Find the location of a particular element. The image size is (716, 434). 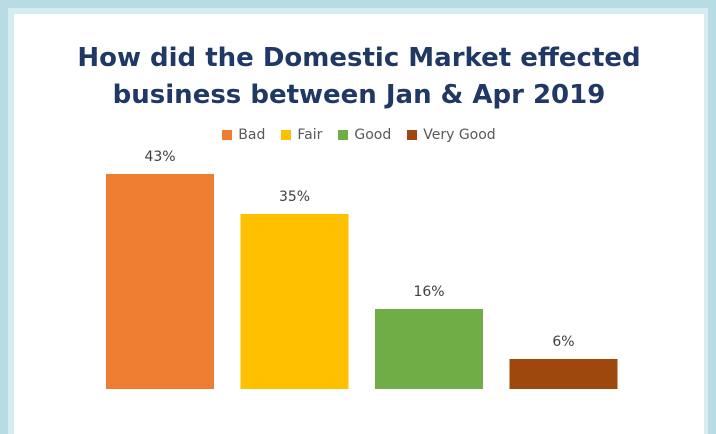

data-label-very-good: 6% is located at coordinates (563, 342).